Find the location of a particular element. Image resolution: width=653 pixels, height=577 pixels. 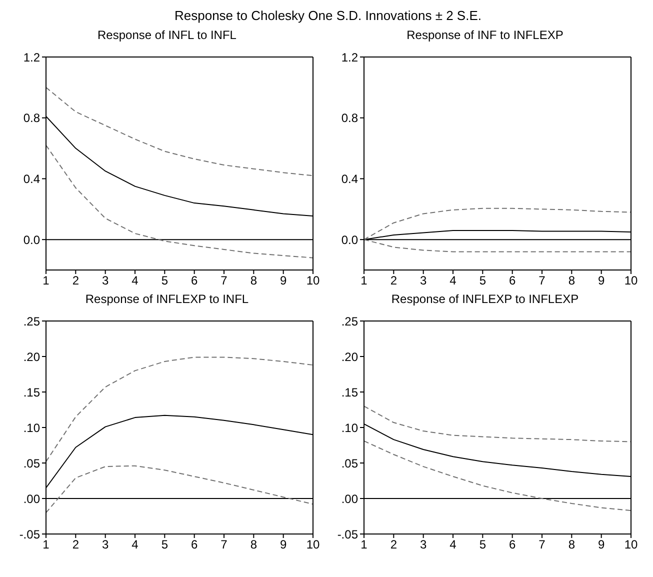

chart-title: Response of INFLEXP to INFL is located at coordinates (167, 300).